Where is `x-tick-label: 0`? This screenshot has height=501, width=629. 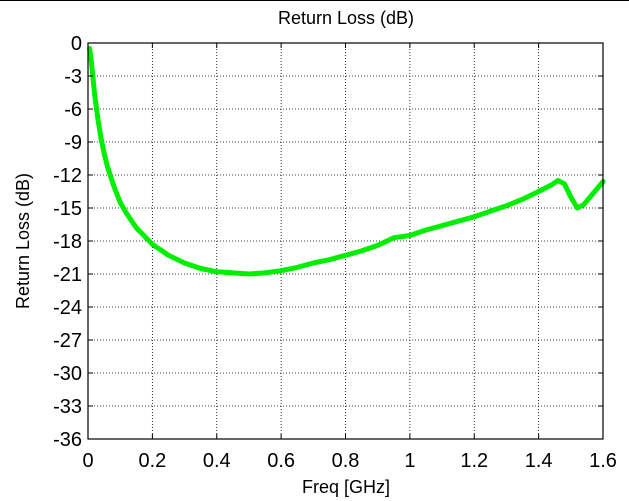
x-tick-label: 0 is located at coordinates (87, 461).